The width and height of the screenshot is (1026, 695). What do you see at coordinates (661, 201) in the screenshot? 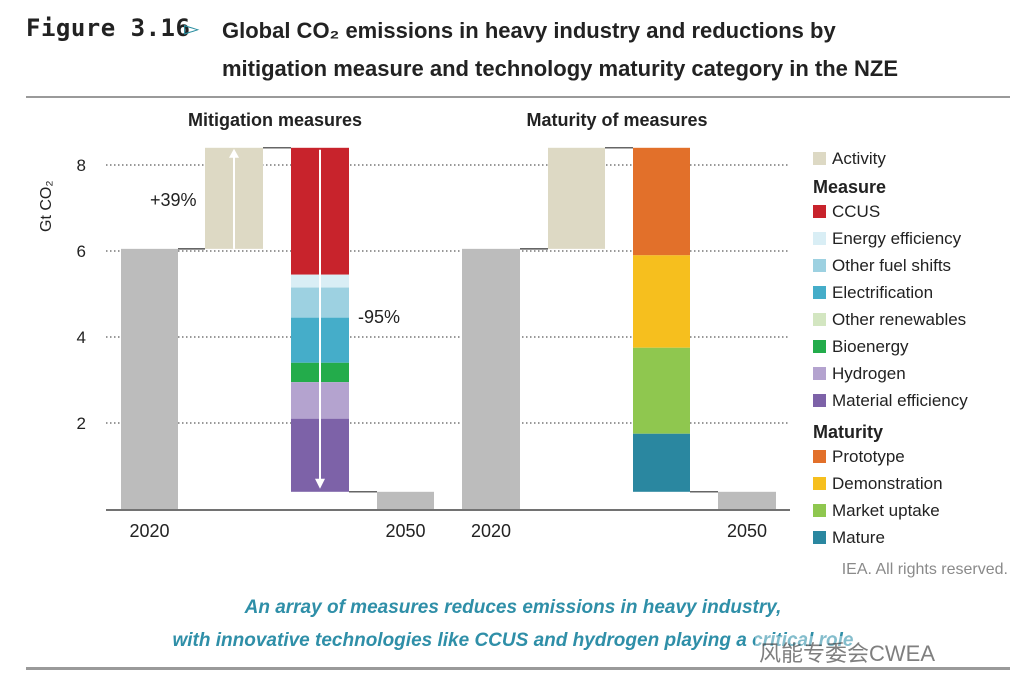
I see `panel-2-segment-prototype` at bounding box center [661, 201].